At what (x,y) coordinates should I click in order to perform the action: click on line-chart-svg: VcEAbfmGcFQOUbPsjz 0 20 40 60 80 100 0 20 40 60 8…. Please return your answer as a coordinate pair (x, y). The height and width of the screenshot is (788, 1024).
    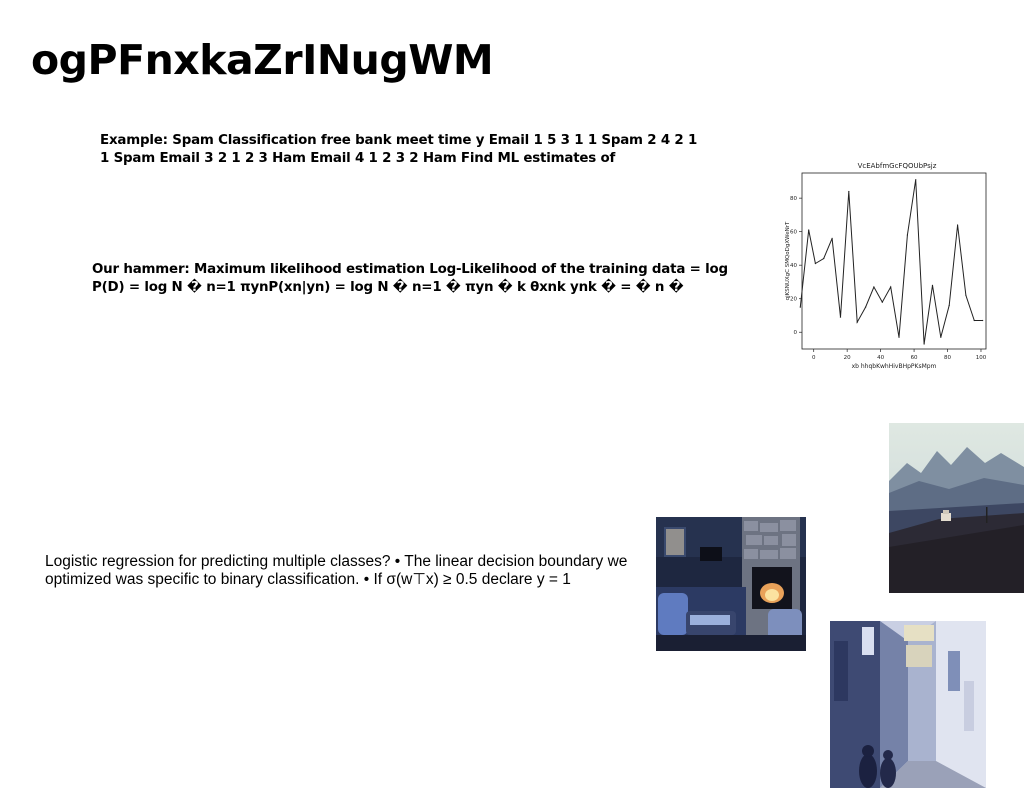
    Looking at the image, I should click on (886, 266).